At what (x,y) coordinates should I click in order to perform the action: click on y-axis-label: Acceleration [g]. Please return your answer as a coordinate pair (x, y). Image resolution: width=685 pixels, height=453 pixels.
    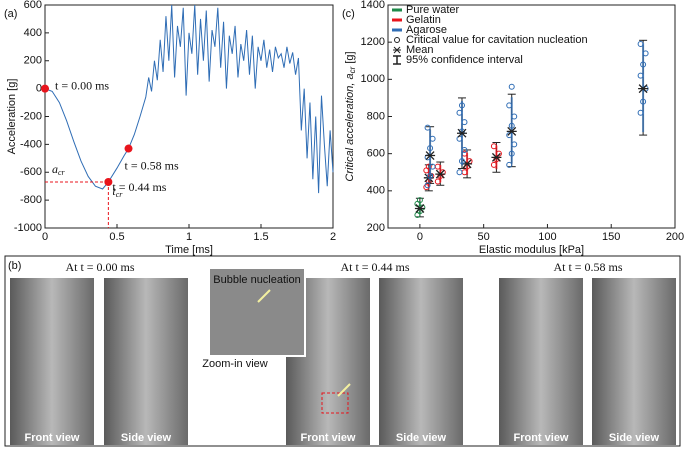
    Looking at the image, I should click on (12, 117).